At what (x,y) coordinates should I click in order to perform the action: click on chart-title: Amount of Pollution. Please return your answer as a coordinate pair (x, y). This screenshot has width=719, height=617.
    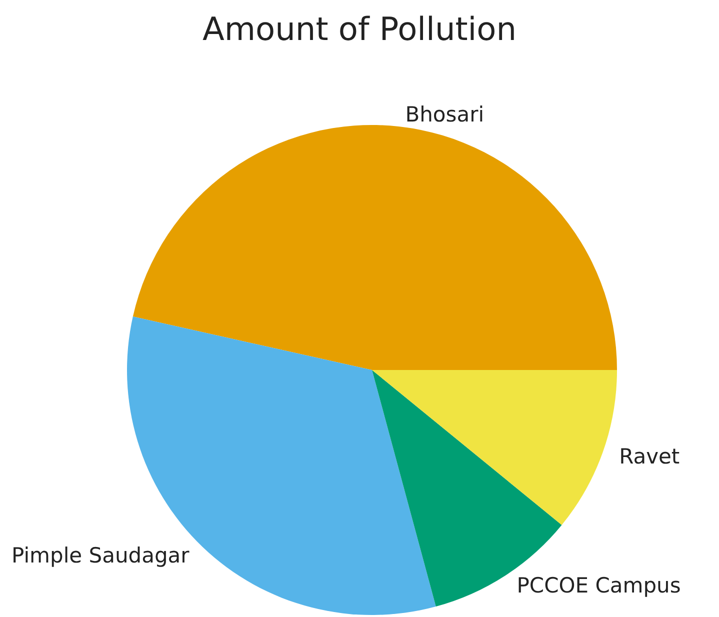
    Looking at the image, I should click on (359, 29).